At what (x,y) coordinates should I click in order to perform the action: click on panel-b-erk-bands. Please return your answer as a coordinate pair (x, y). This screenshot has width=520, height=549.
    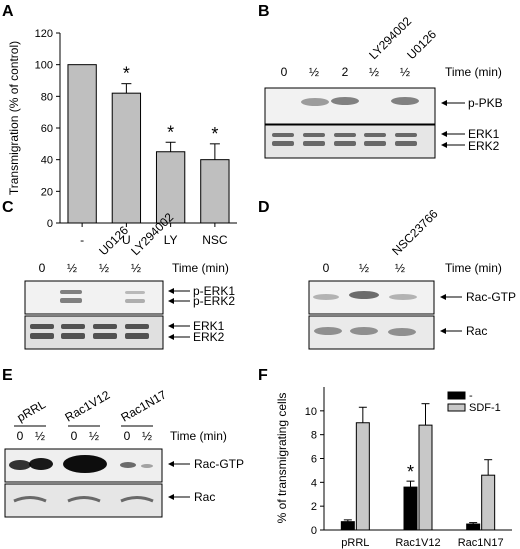
    Looking at the image, I should click on (344, 139).